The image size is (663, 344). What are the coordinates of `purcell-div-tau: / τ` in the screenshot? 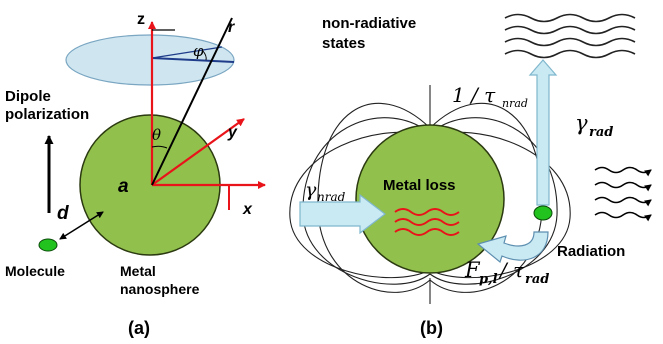 It's located at (511, 270).